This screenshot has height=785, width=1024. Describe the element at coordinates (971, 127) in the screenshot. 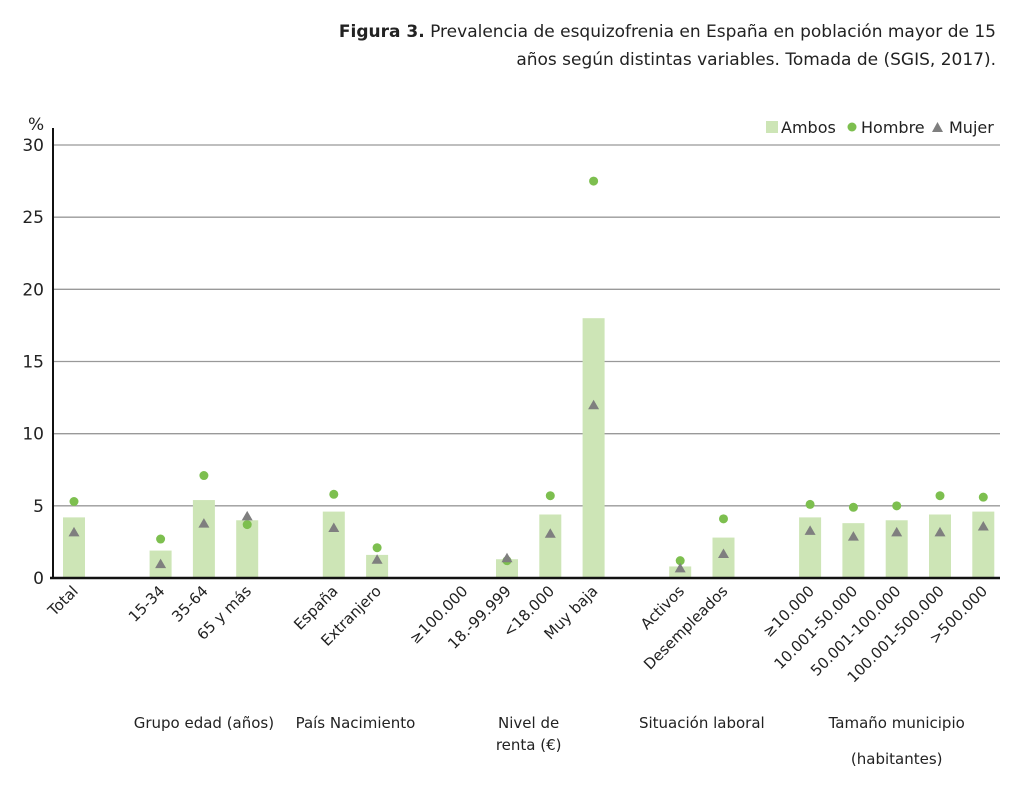

I see `legend-mujer-label: Mujer` at that location.